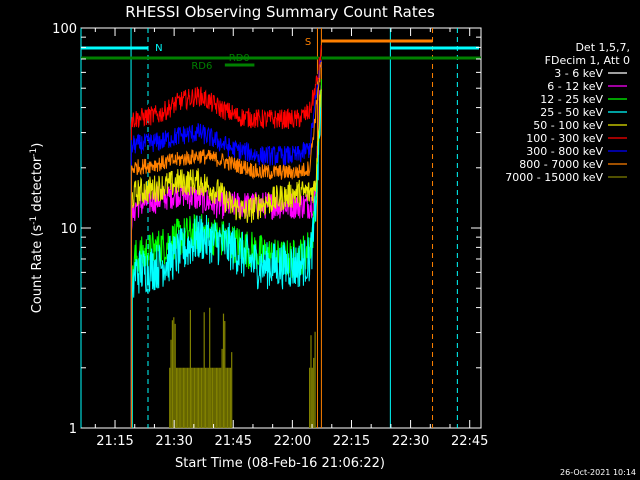 This screenshot has height=480, width=640. I want to click on x-tick-label: 22:45, so click(469, 441).